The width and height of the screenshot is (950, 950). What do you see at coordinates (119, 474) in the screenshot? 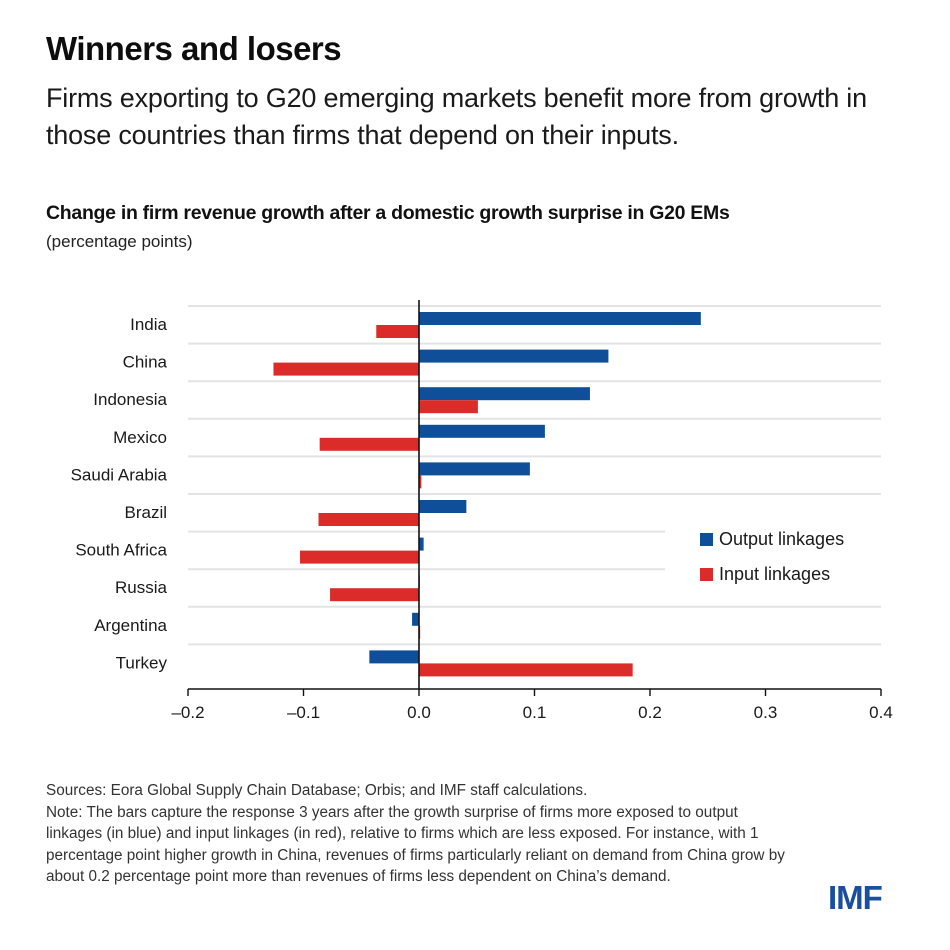
I see `category-label: Saudi Arabia` at bounding box center [119, 474].